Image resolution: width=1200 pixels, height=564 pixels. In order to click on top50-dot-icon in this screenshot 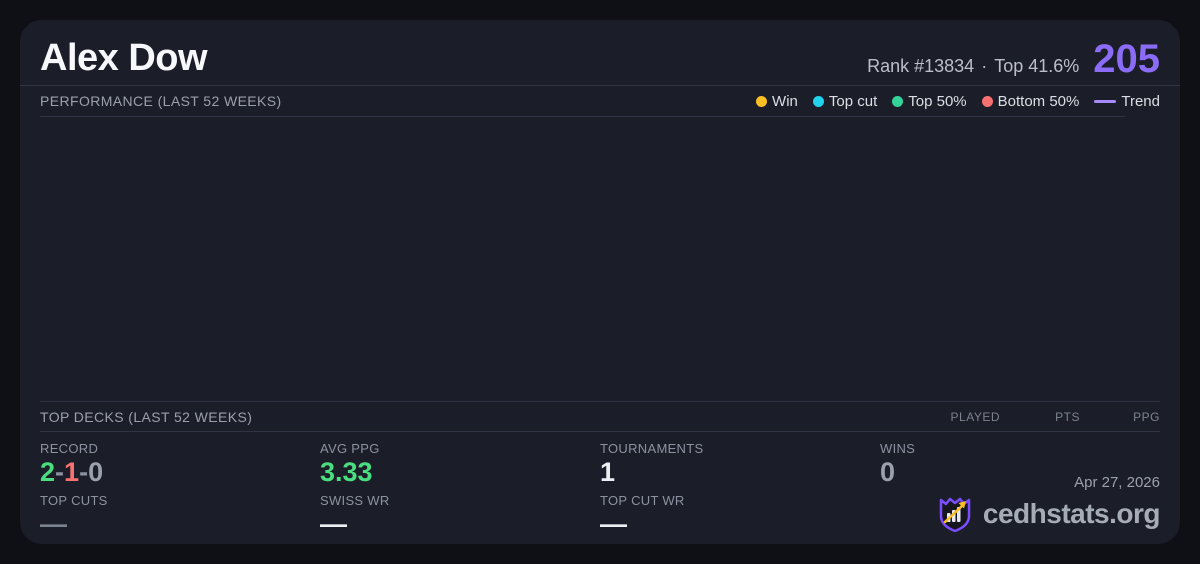, I will do `click(898, 101)`.